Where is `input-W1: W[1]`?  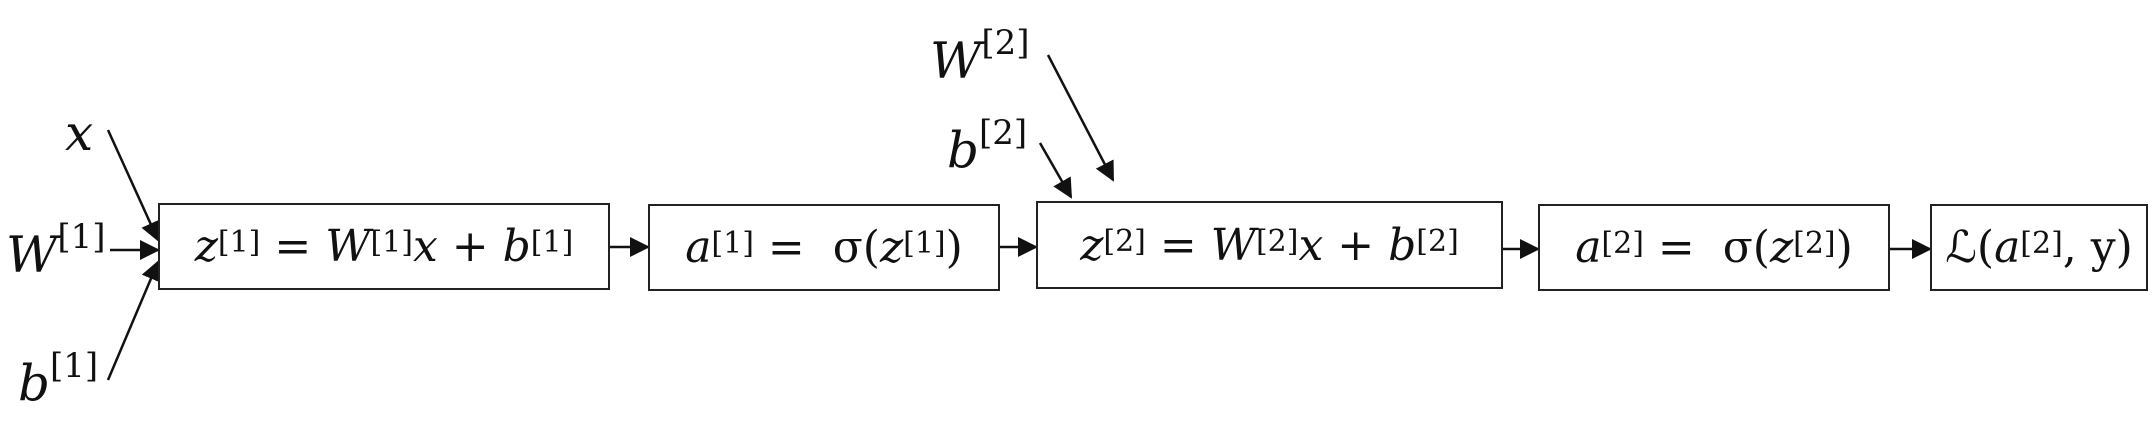
input-W1: W[1] is located at coordinates (56, 250).